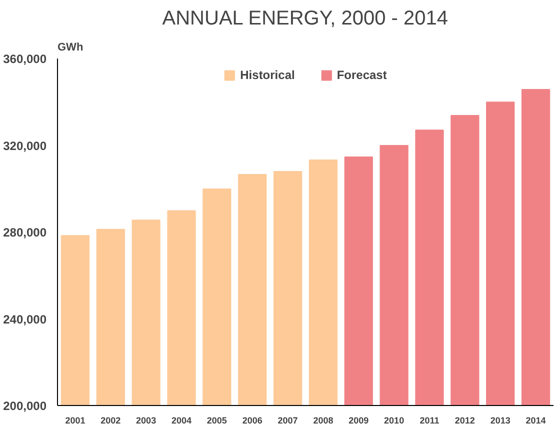 The image size is (558, 426). Describe the element at coordinates (305, 19) in the screenshot. I see `chart-title: ANNUAL ENERGY, 2000 - 2014` at that location.